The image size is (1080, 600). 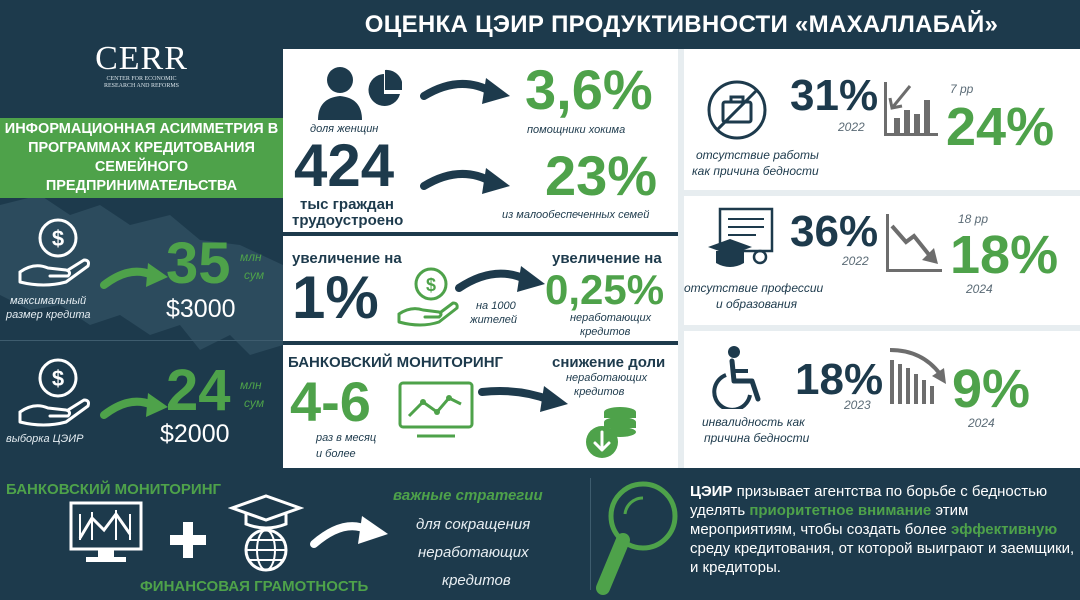 I want to click on cta-highlight-2: эффективную, so click(x=1004, y=529).